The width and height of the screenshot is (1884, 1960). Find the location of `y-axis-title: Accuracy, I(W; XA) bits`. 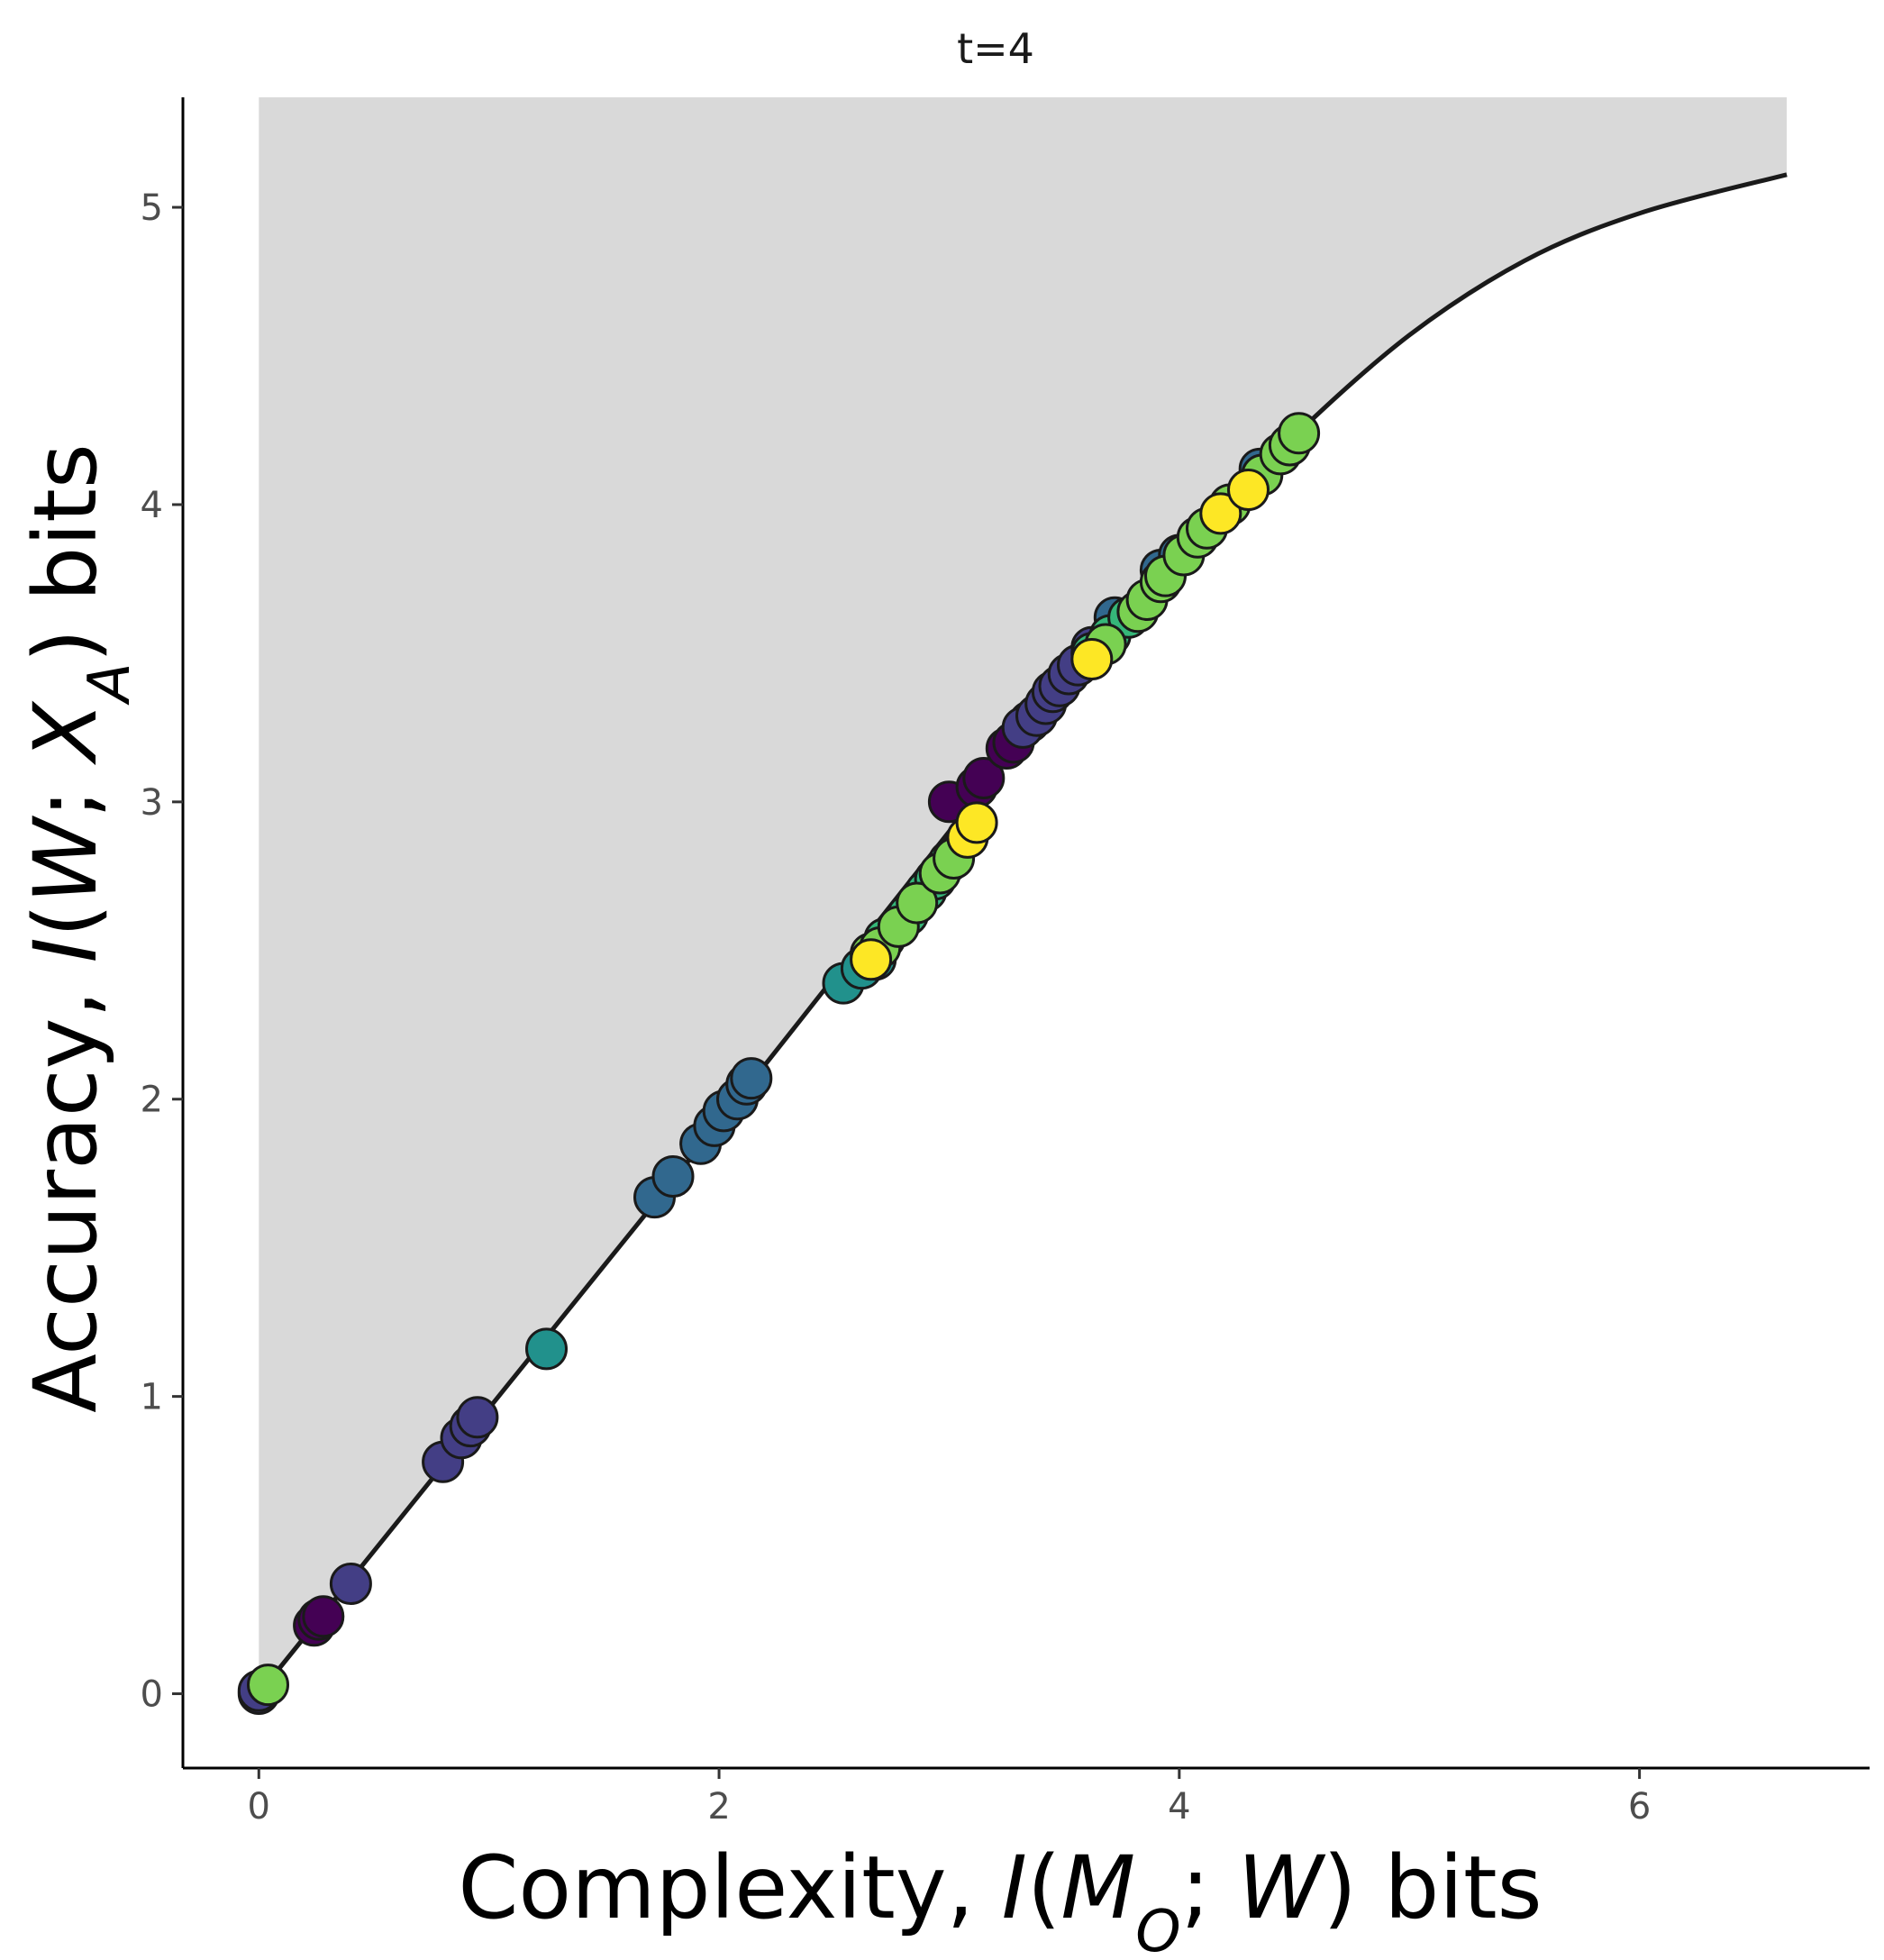

y-axis-title: Accuracy, I(W; XA) bits is located at coordinates (79, 928).